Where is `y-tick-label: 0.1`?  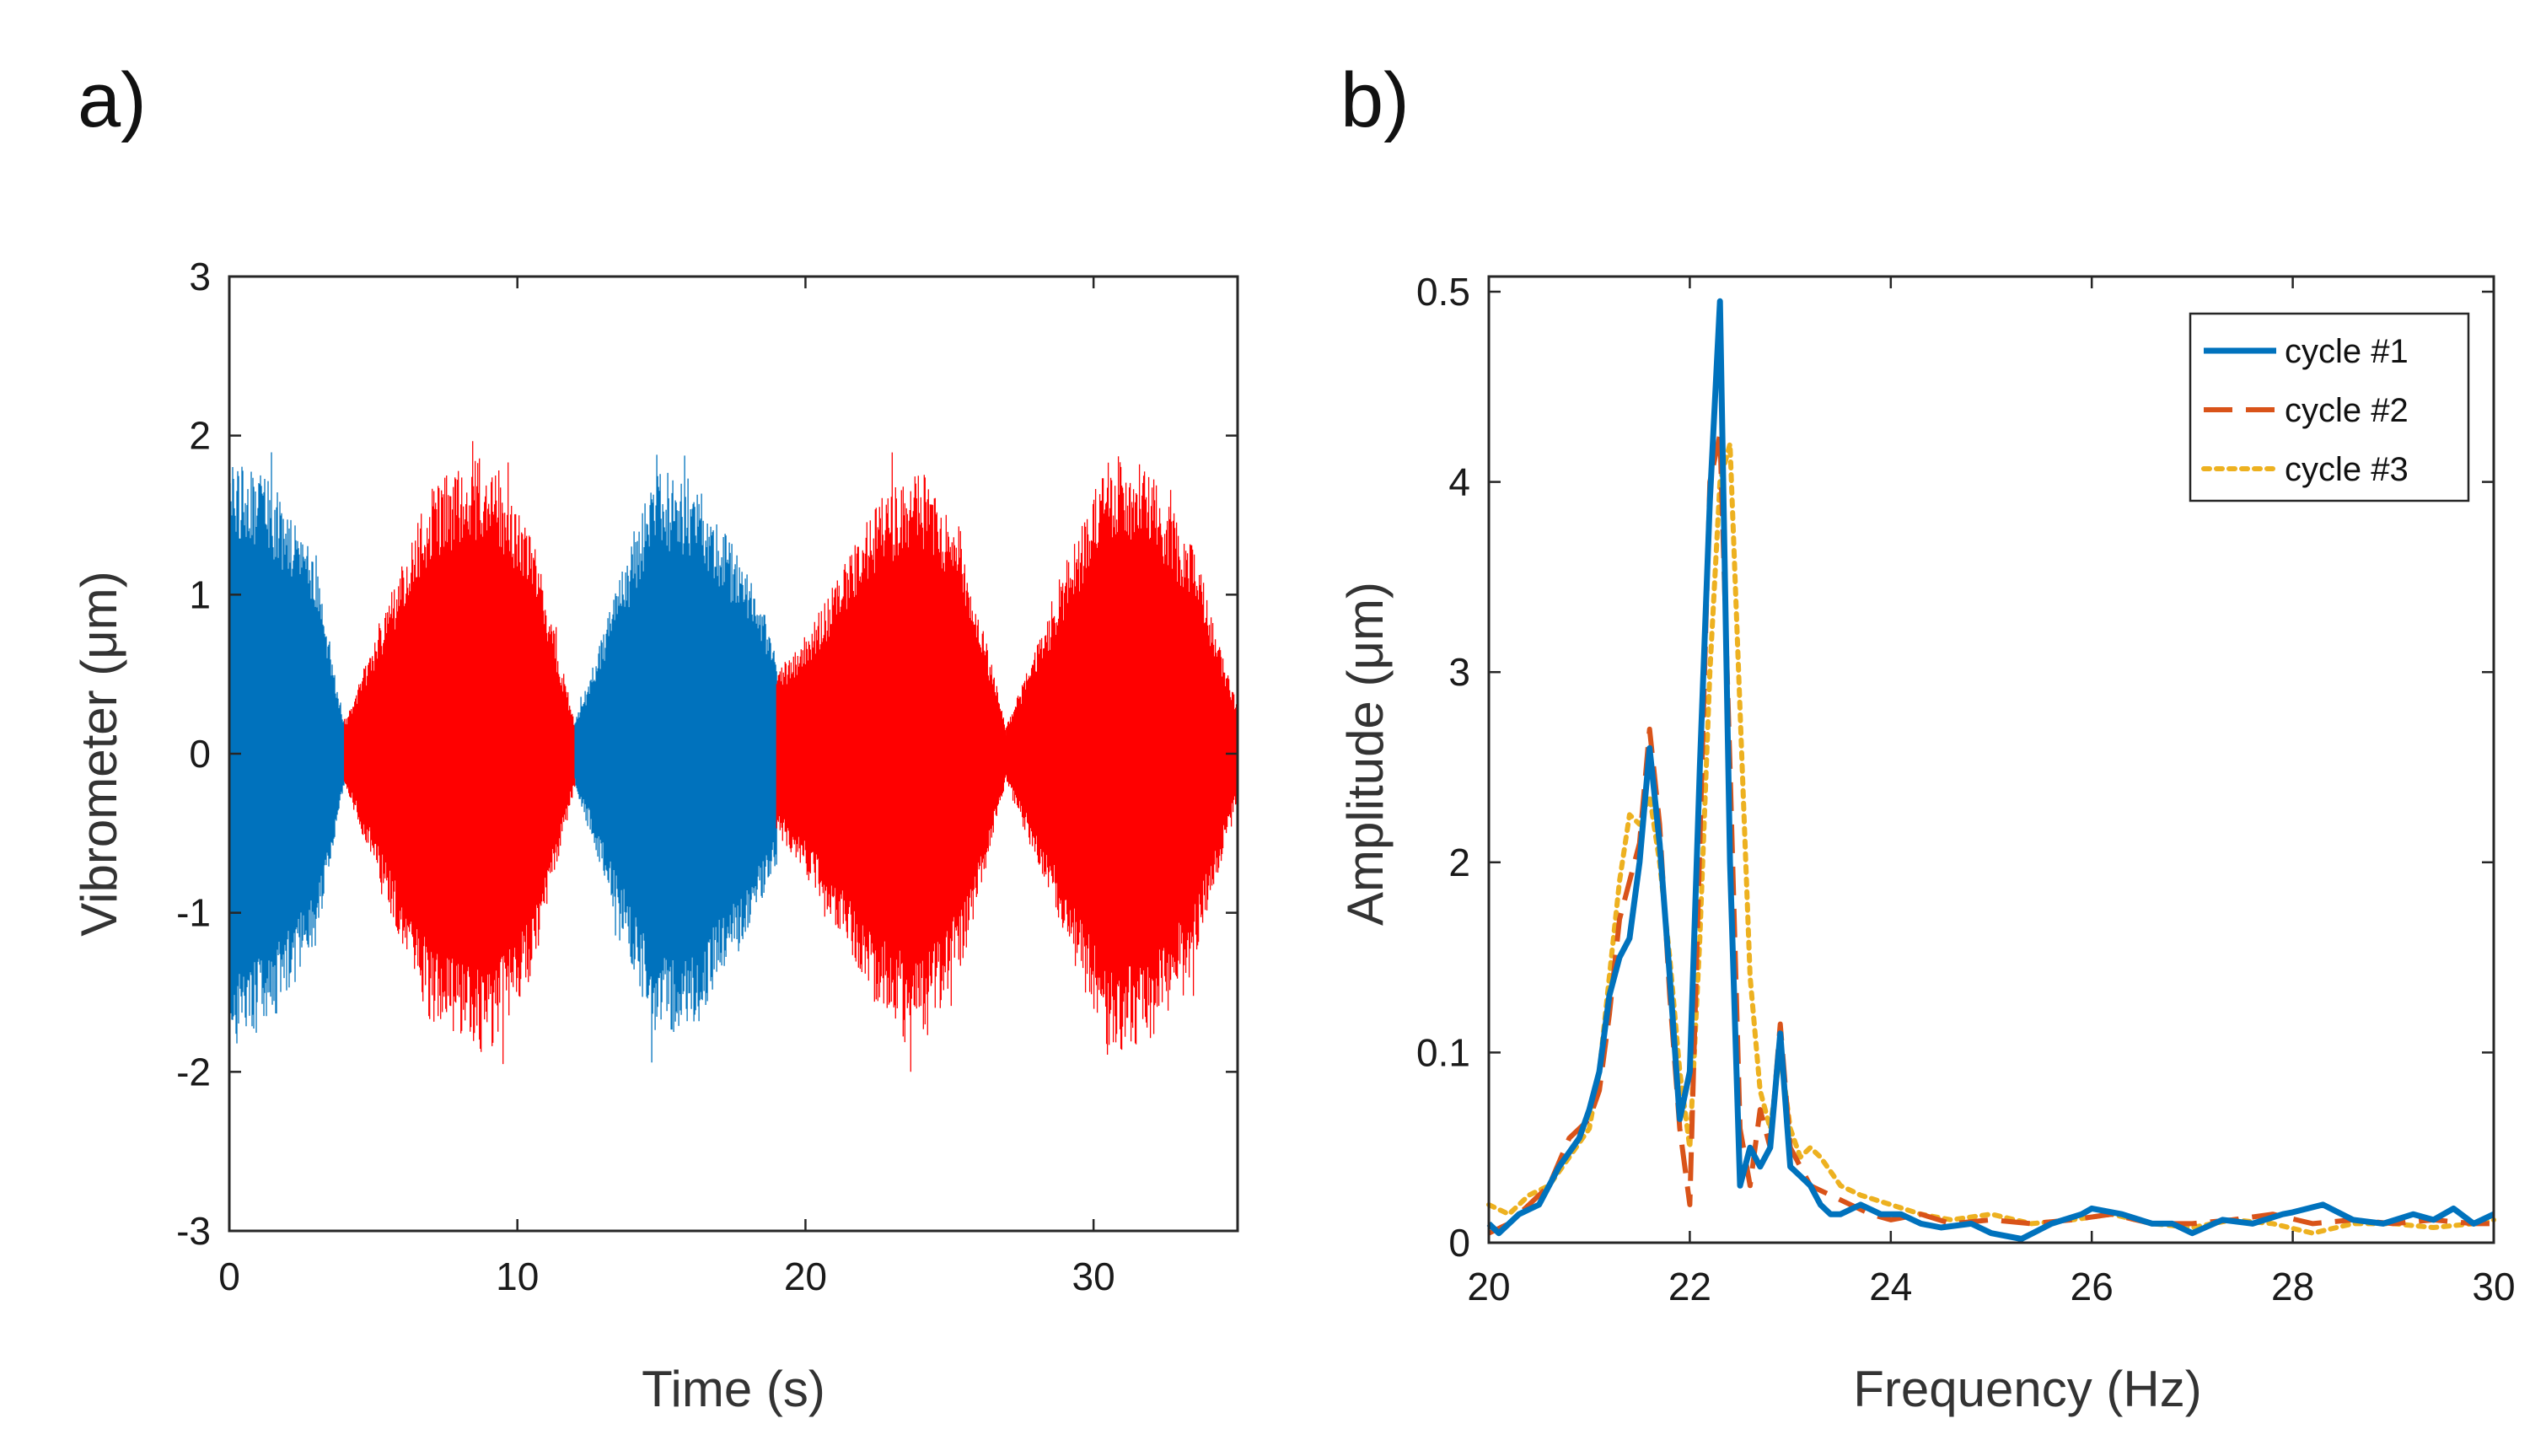
y-tick-label: 0.1 is located at coordinates (1443, 1052).